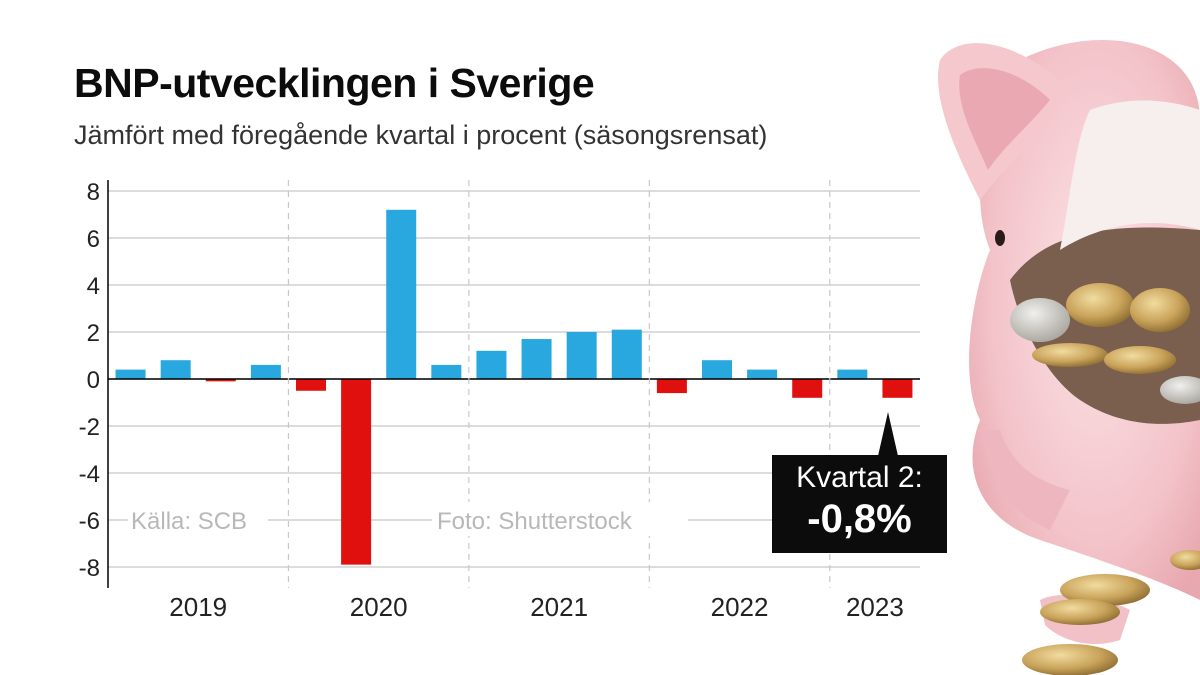  I want to click on y-tick-label: 2, so click(93, 333).